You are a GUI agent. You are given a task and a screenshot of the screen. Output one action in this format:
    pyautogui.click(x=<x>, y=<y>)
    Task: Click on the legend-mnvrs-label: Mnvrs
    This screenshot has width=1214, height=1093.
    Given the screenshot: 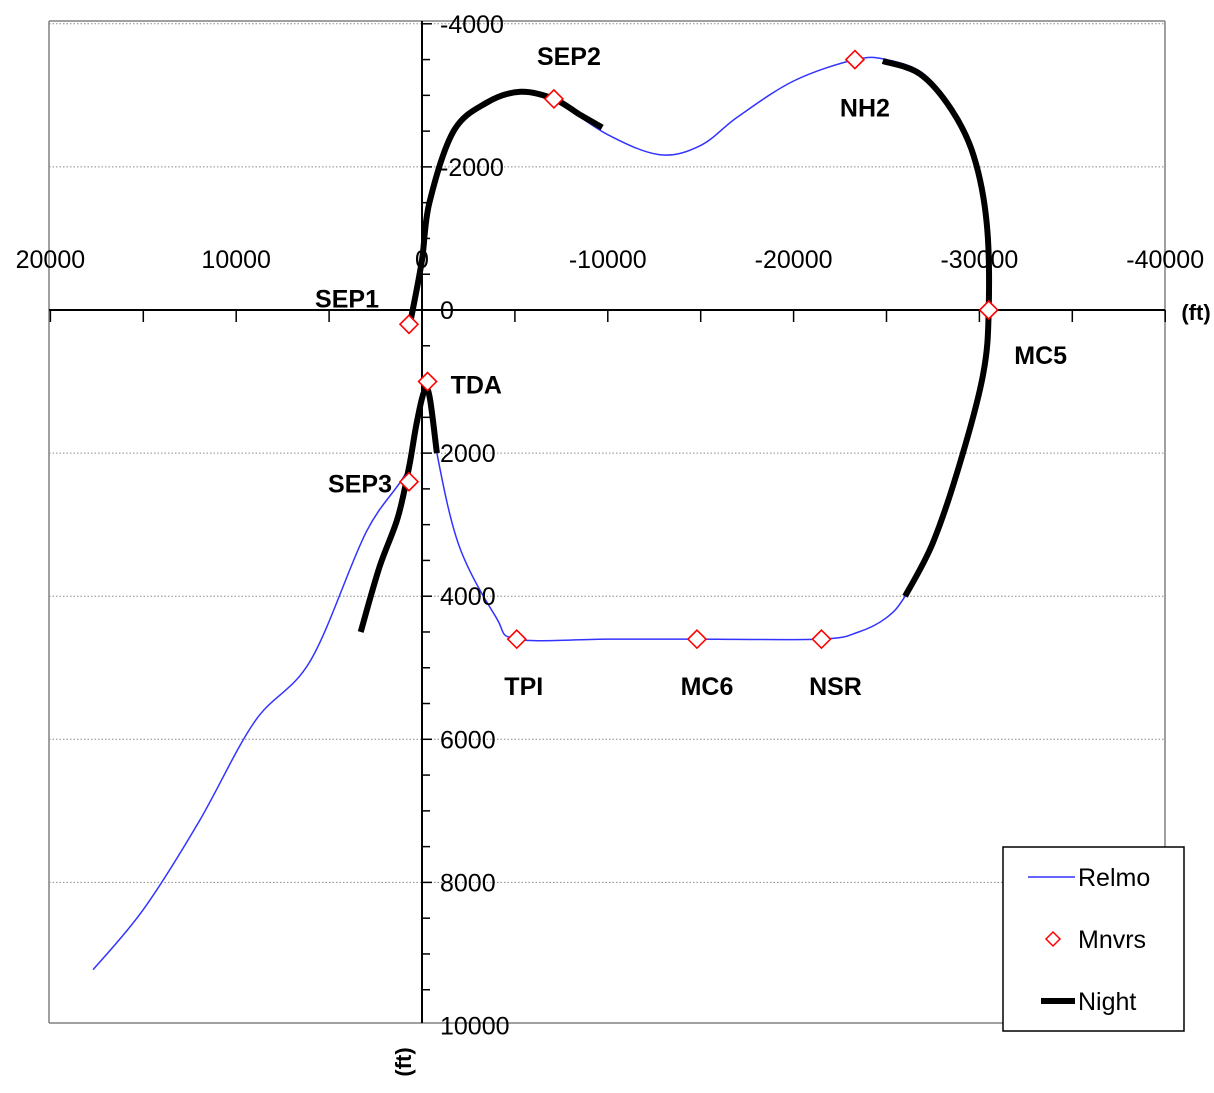 What is the action you would take?
    pyautogui.click(x=1112, y=940)
    